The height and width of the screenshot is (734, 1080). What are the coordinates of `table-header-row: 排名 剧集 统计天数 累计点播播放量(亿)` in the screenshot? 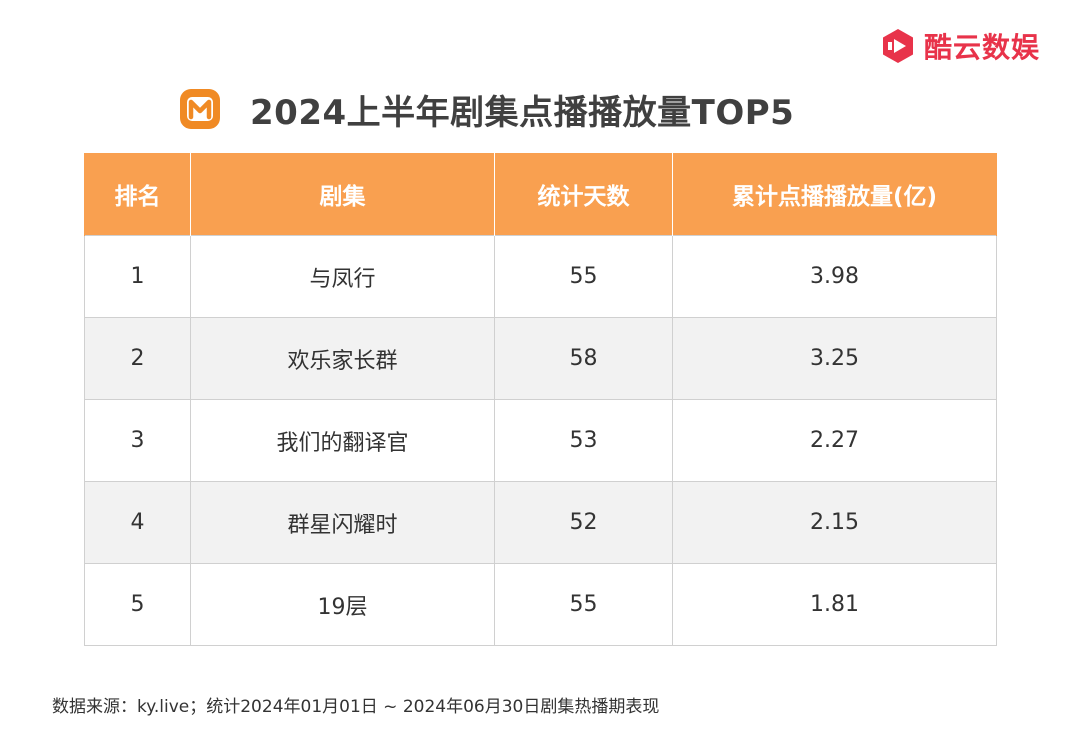 It's located at (540, 194).